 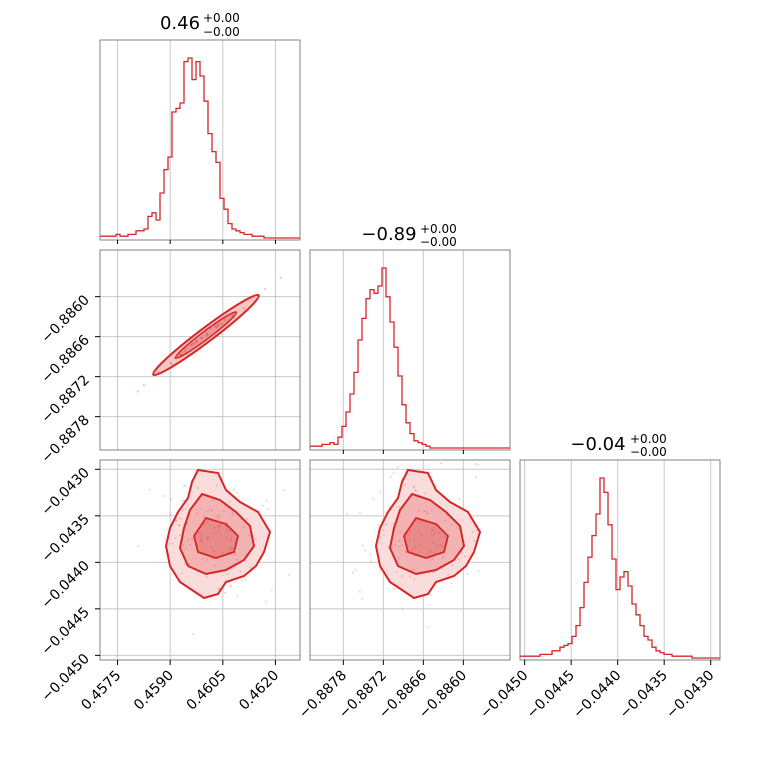 What do you see at coordinates (426, 537) in the screenshot?
I see `contour-inner` at bounding box center [426, 537].